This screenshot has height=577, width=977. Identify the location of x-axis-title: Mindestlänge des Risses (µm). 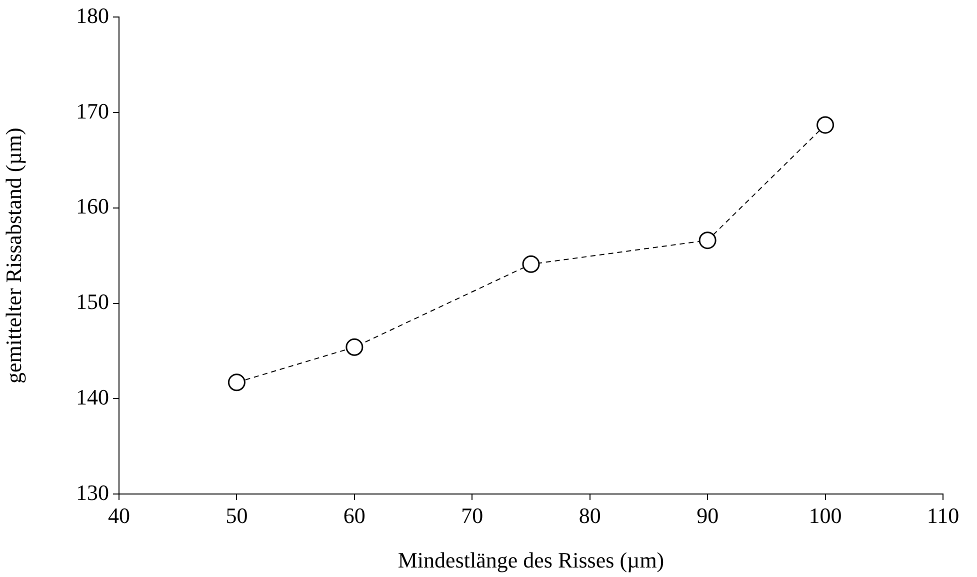
(531, 560).